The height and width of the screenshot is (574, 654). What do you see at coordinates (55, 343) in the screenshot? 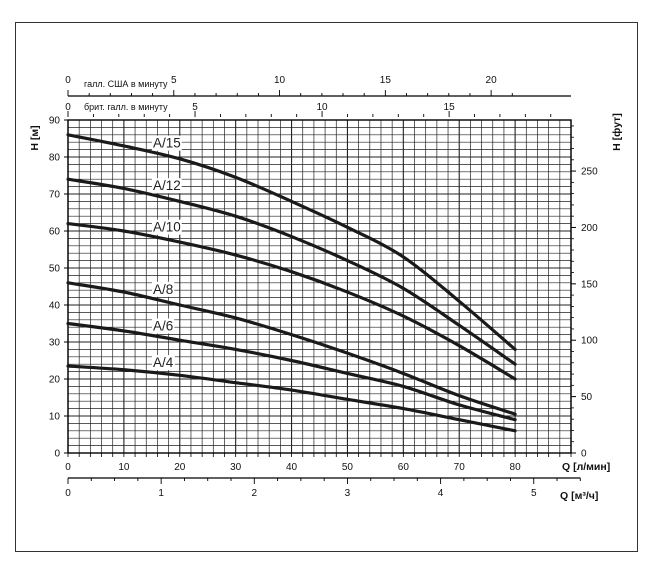
I see `y-left-tick-label: 30` at bounding box center [55, 343].